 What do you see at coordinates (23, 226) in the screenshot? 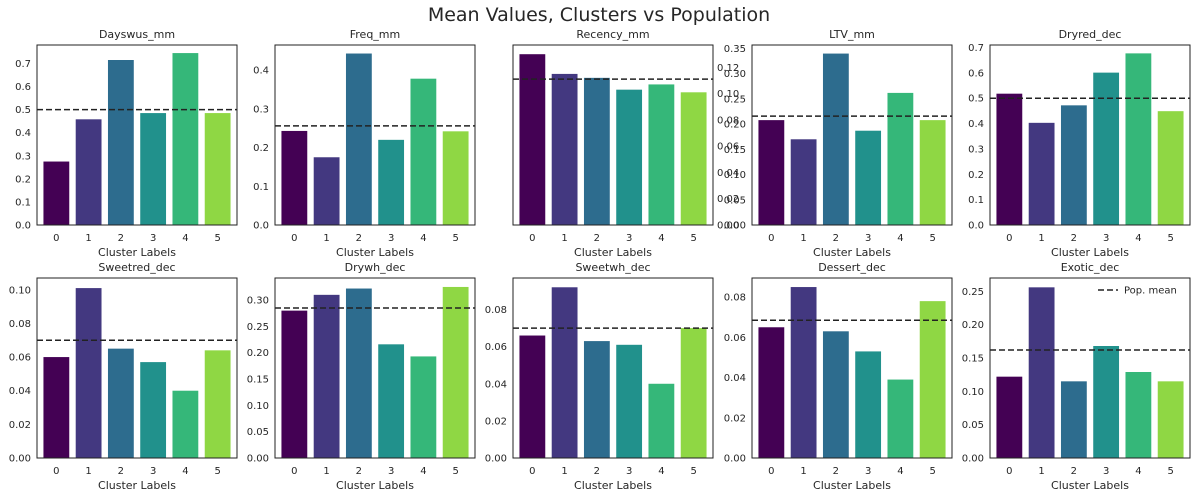
I see `y-tick-label: 0.0` at bounding box center [23, 226].